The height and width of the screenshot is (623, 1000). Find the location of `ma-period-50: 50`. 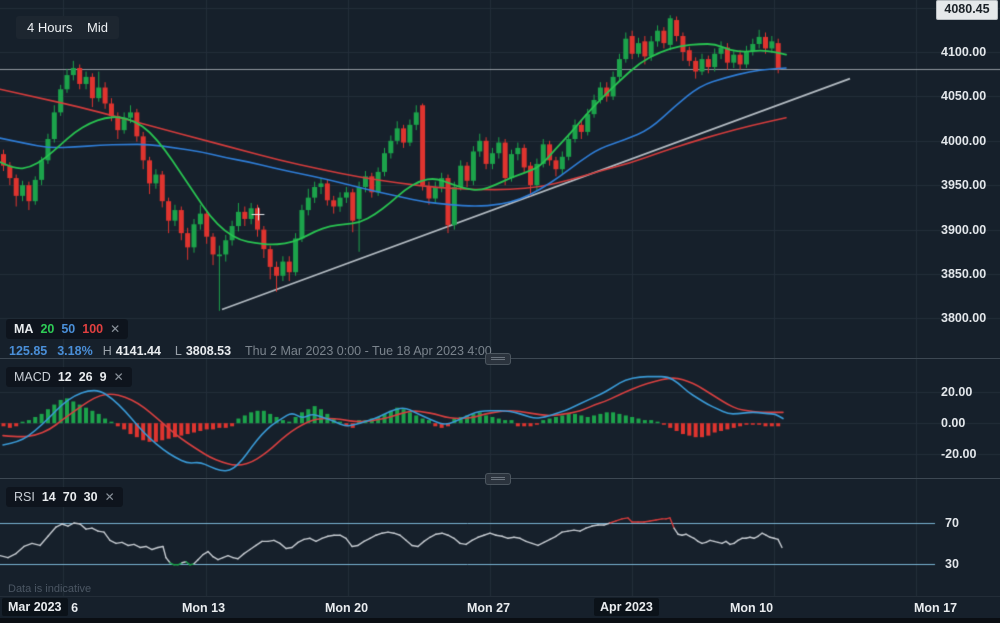

ma-period-50: 50 is located at coordinates (68, 329).